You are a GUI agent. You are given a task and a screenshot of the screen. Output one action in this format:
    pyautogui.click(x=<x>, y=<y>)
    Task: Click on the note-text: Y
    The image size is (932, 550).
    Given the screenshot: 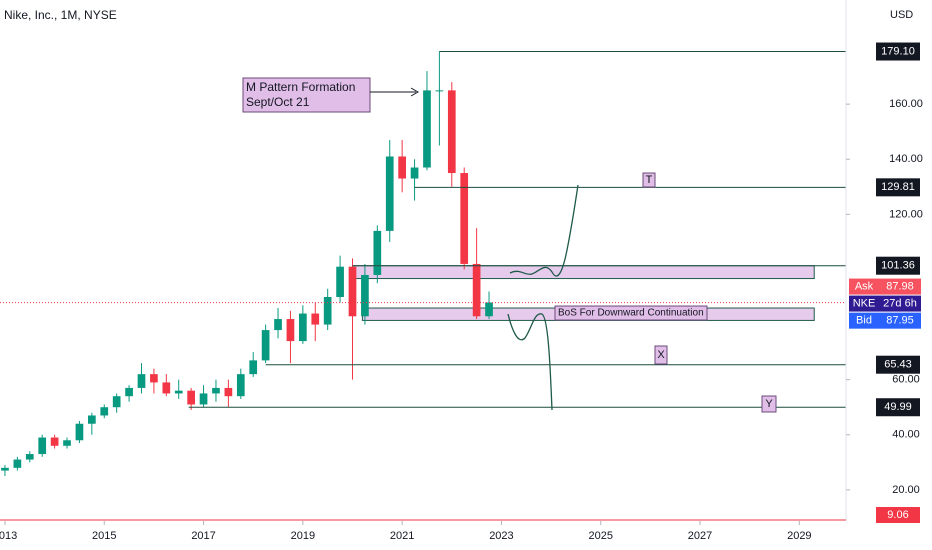 What is the action you would take?
    pyautogui.click(x=769, y=404)
    